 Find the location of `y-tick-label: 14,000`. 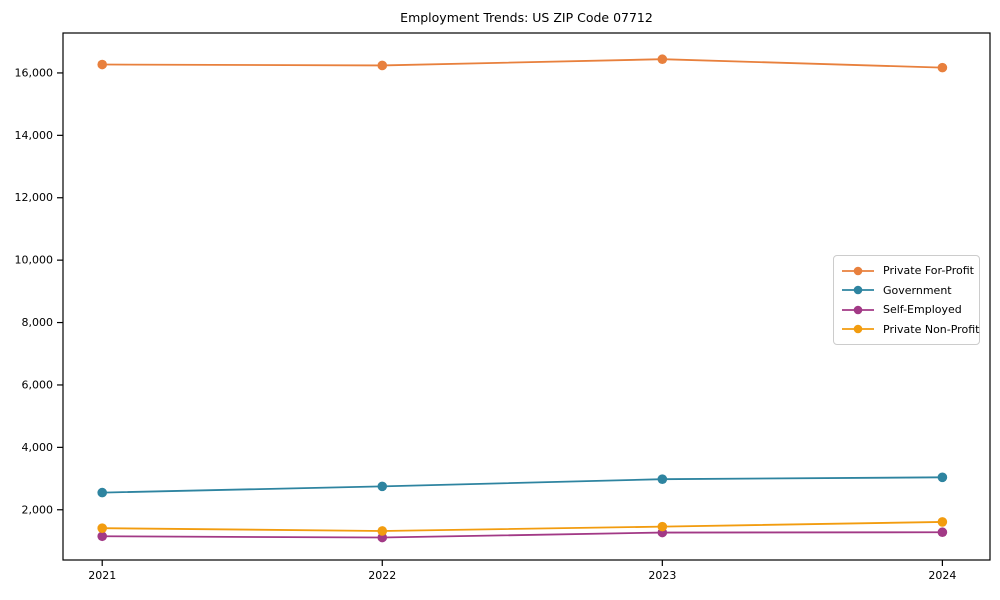

y-tick-label: 14,000 is located at coordinates (34, 135).